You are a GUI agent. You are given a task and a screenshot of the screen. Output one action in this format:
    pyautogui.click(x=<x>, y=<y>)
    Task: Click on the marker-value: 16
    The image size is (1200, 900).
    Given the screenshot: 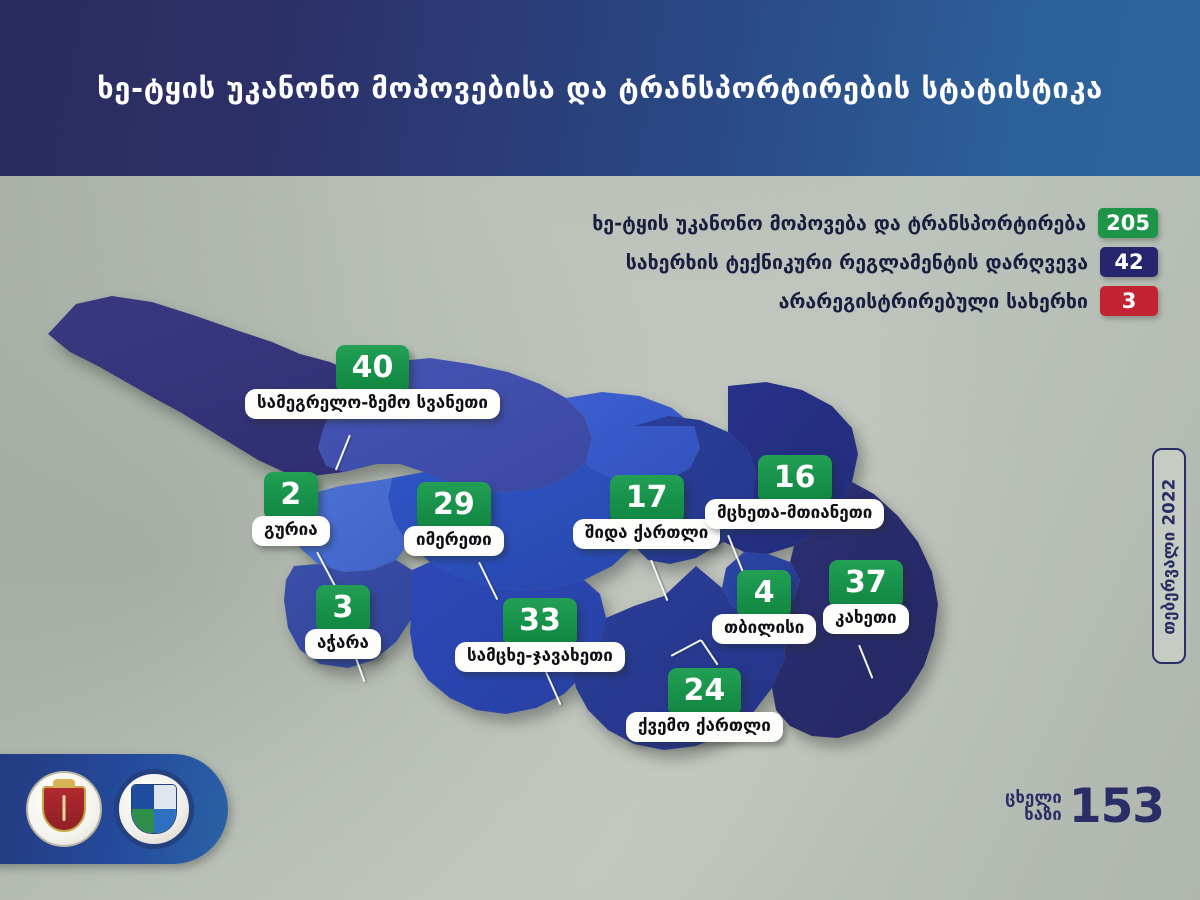 What is the action you would take?
    pyautogui.click(x=794, y=479)
    